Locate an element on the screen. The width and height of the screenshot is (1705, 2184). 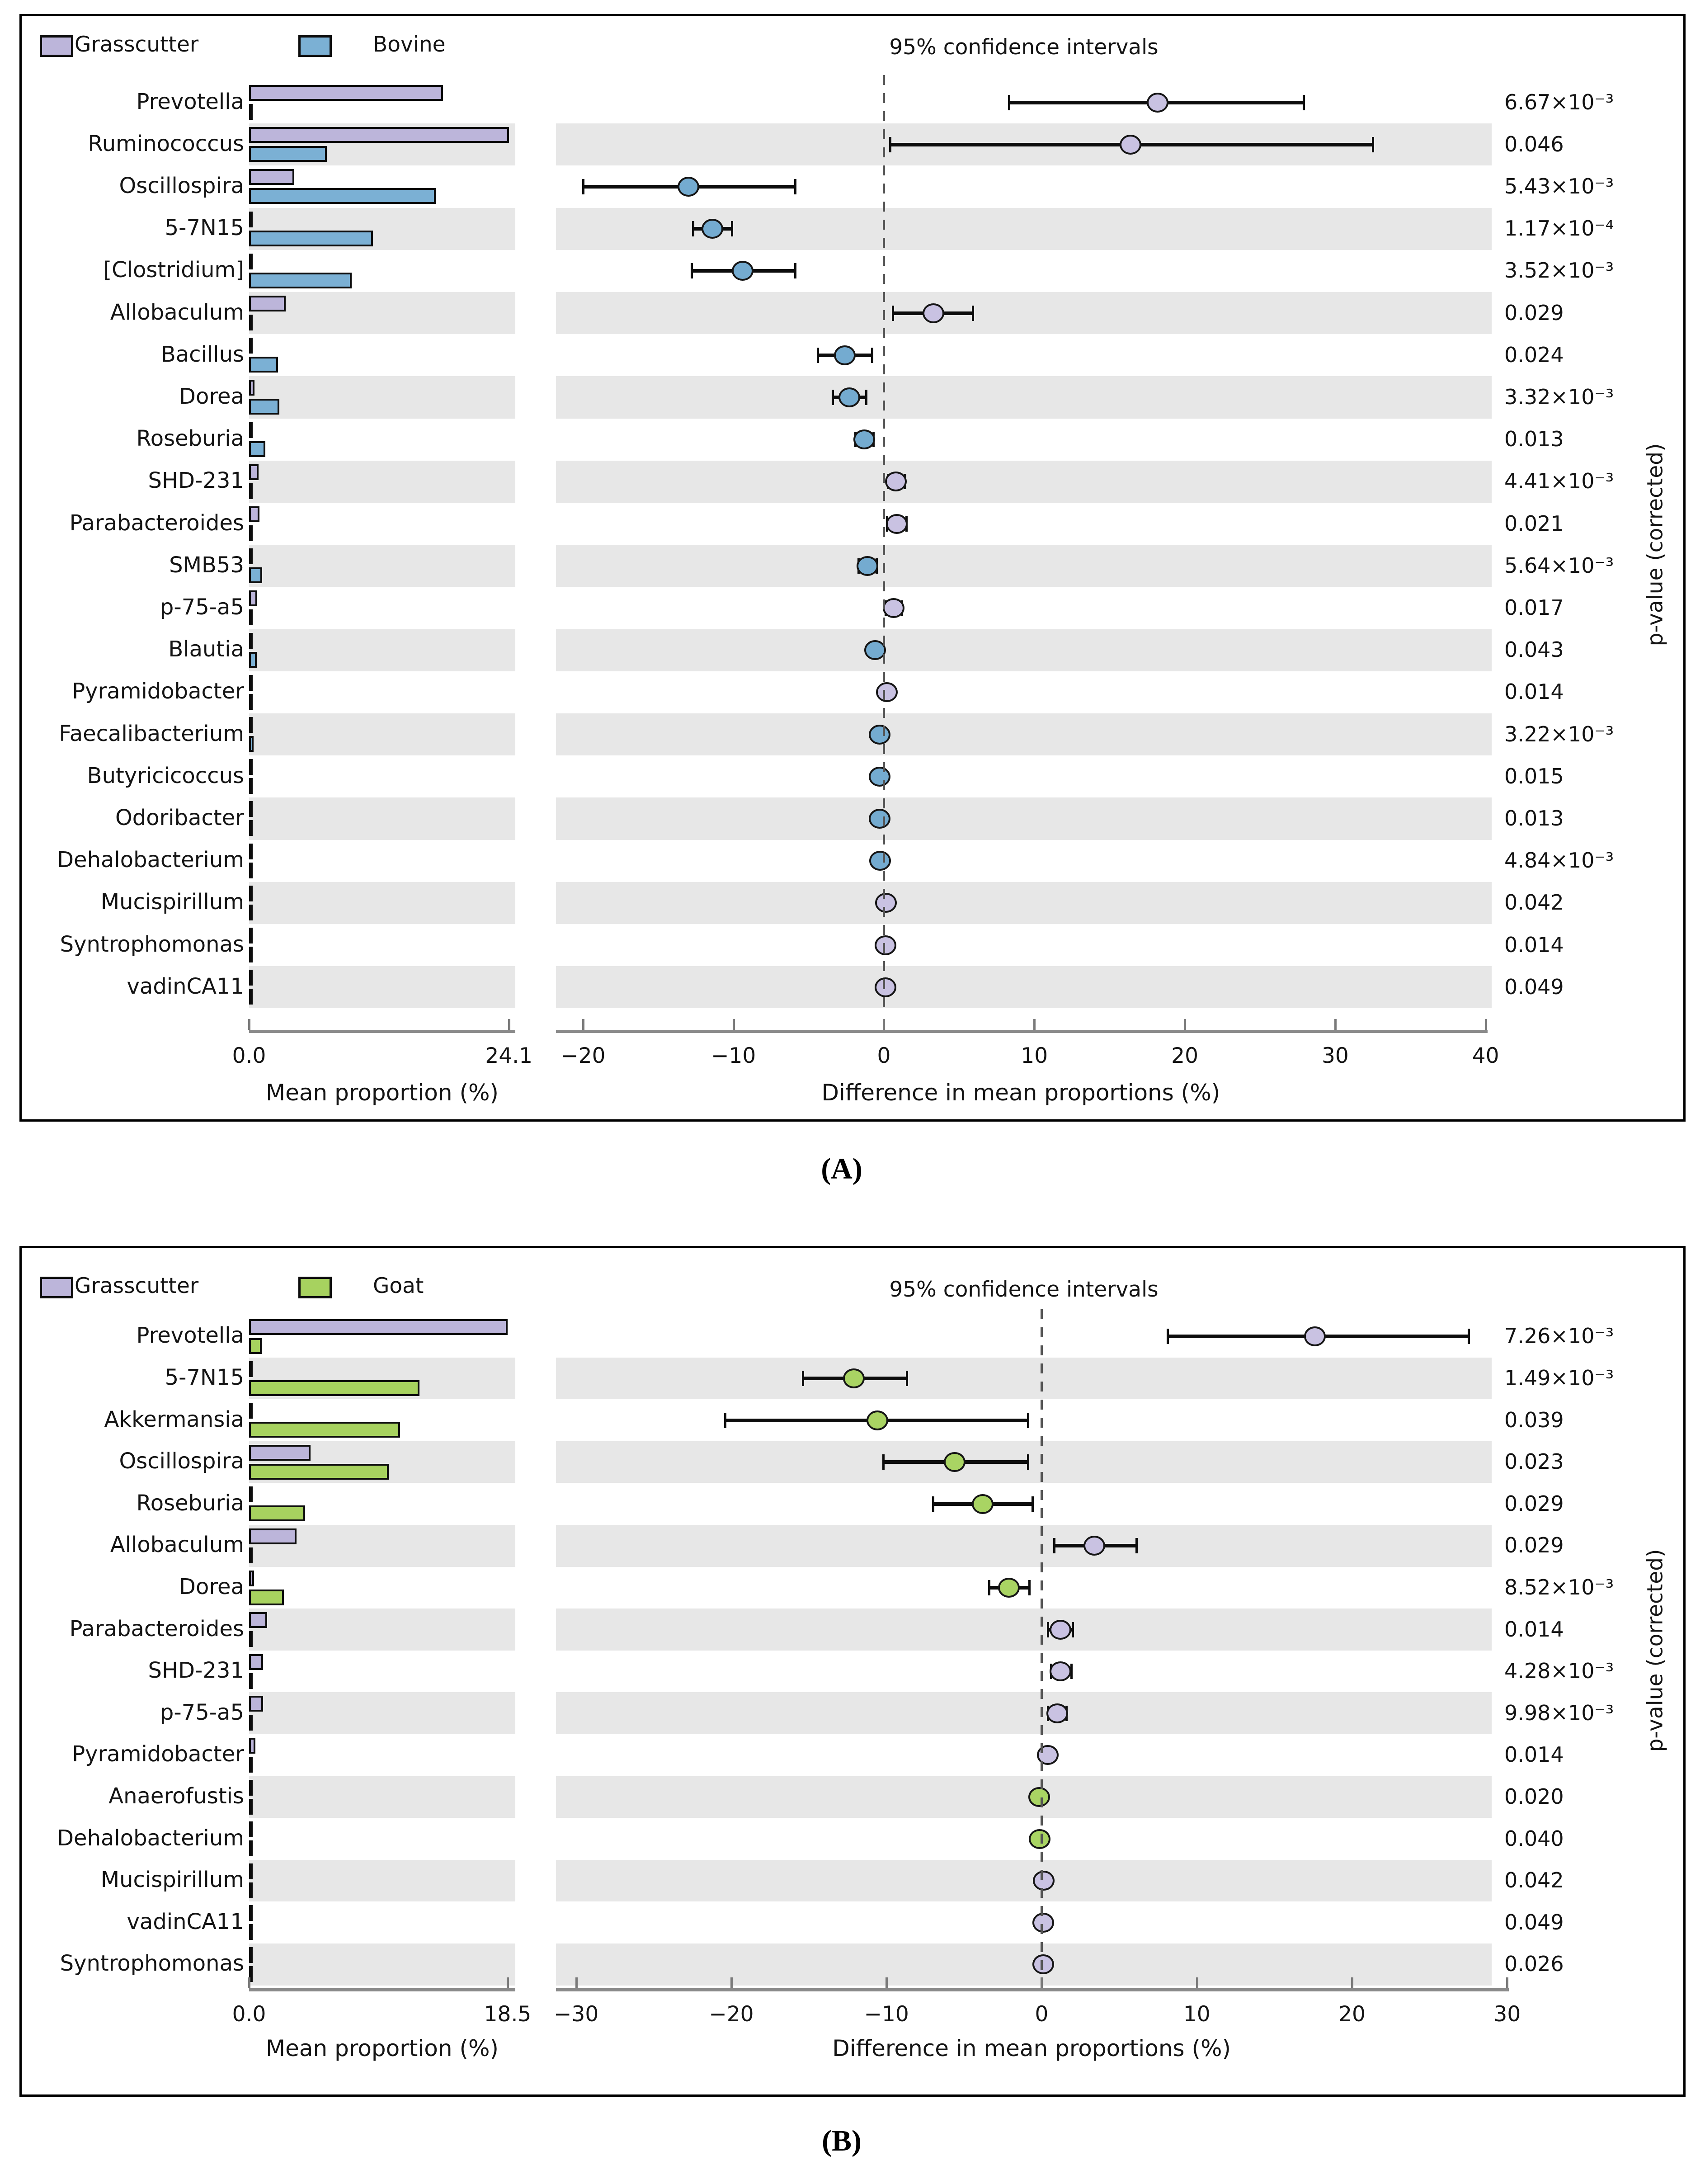
caption-b: (B) is located at coordinates (842, 2141).